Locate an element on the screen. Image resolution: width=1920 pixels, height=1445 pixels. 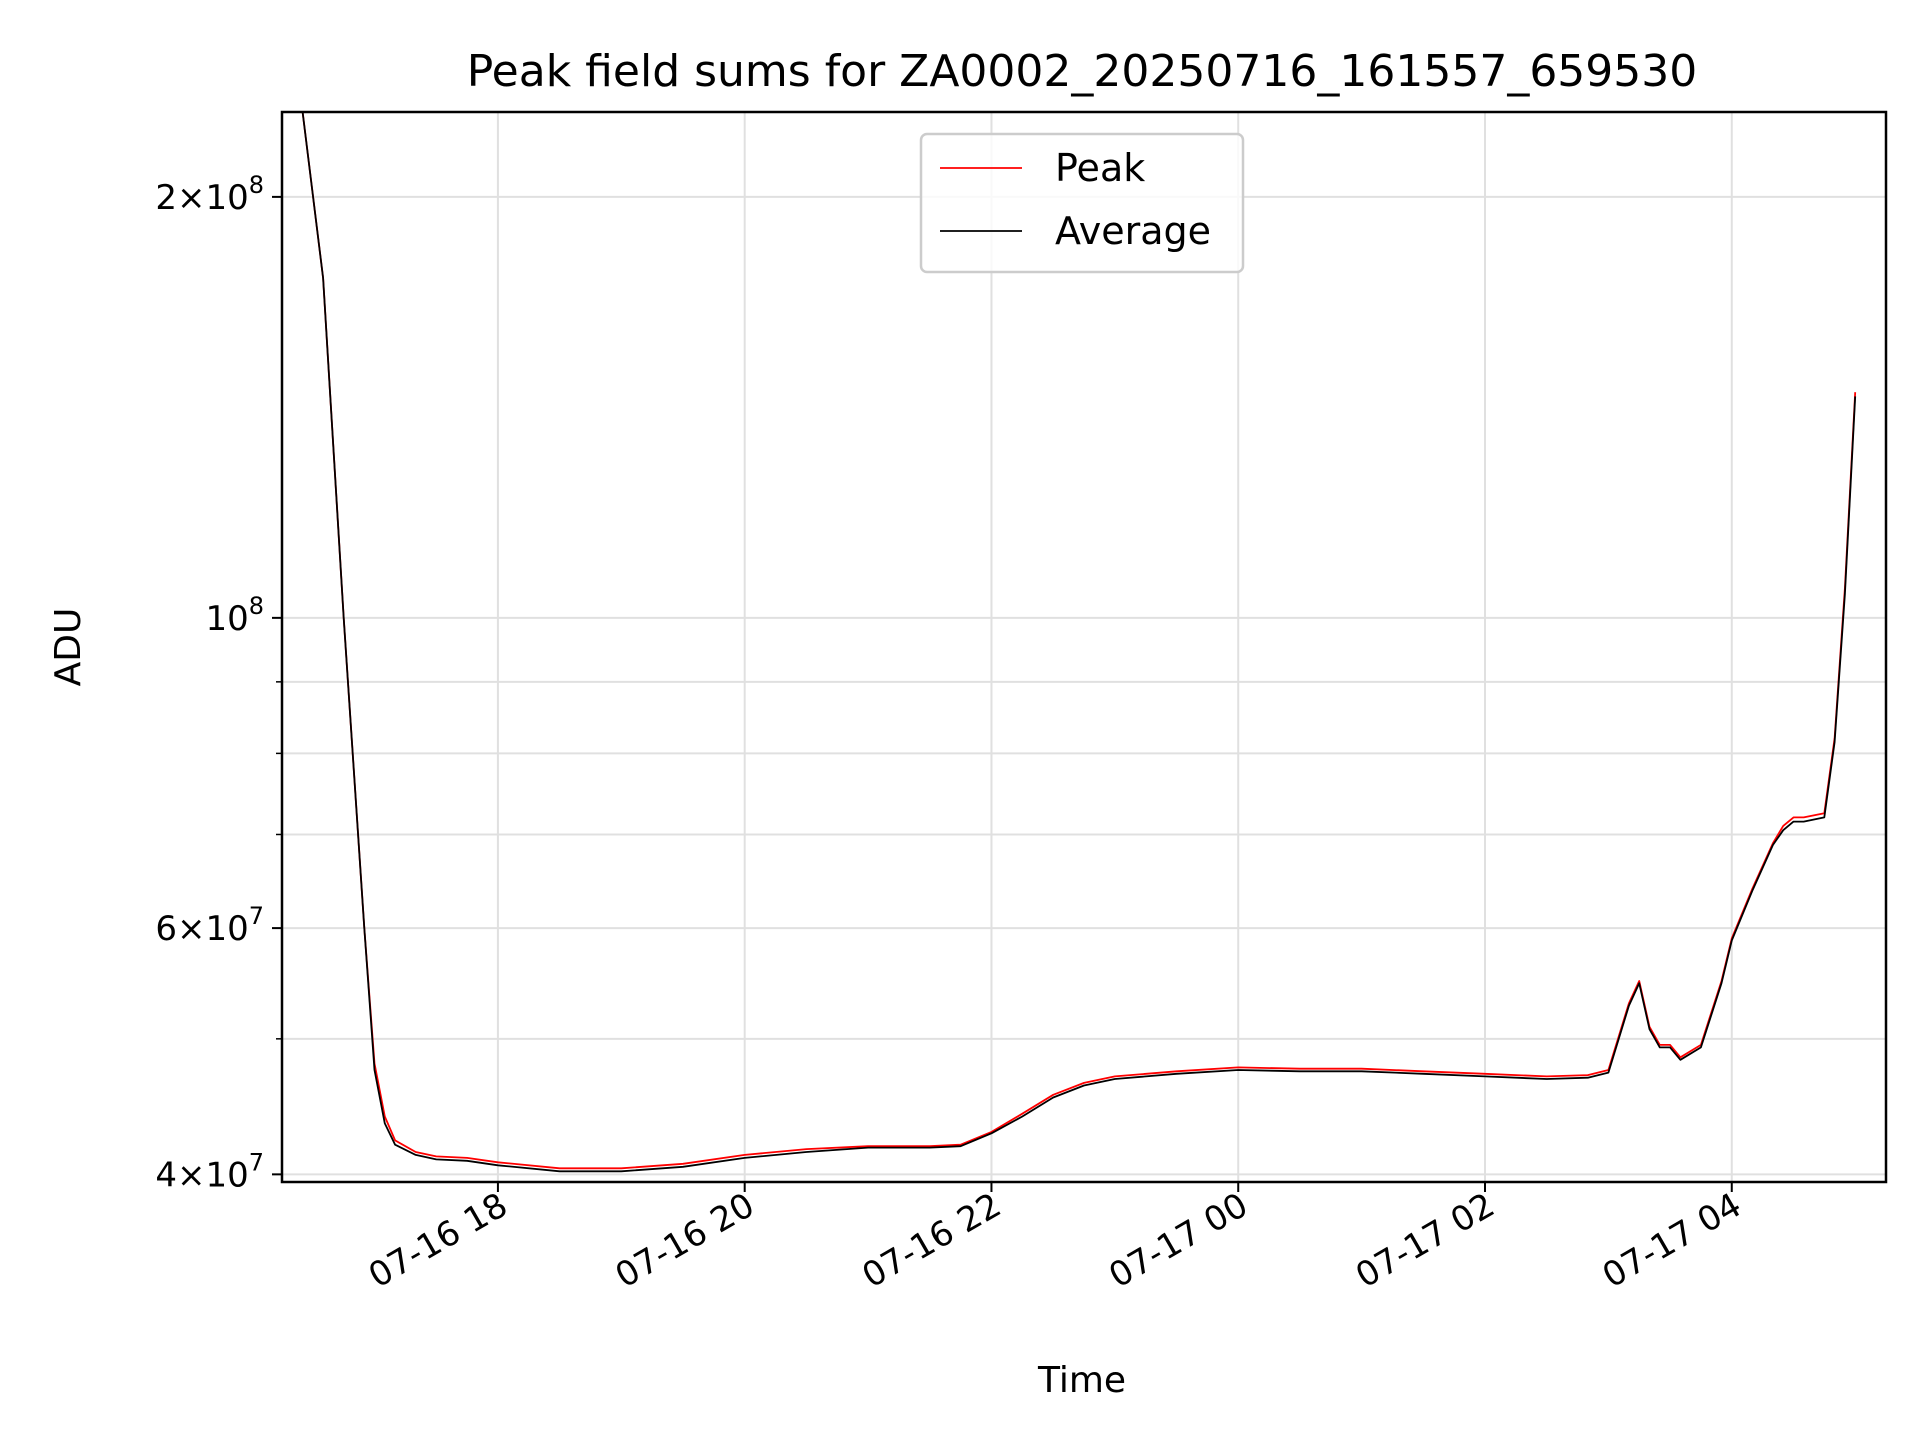
y-tick-label: 6×10⁷ is located at coordinates (209, 925).